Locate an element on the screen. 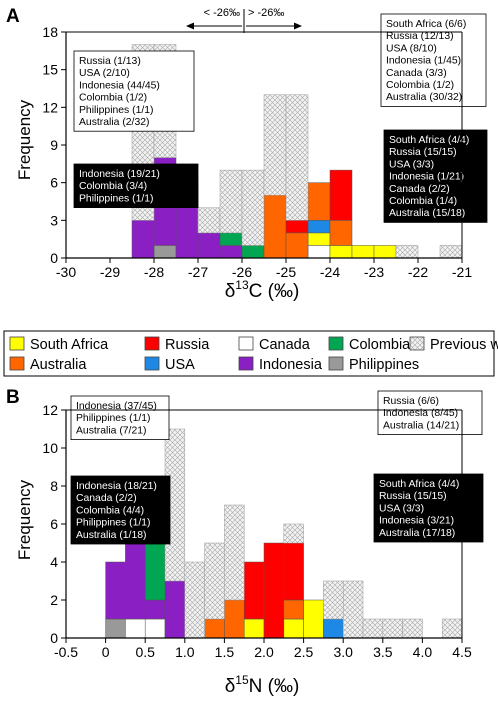 The width and height of the screenshot is (498, 703). x-tick-label: -27 is located at coordinates (198, 272).